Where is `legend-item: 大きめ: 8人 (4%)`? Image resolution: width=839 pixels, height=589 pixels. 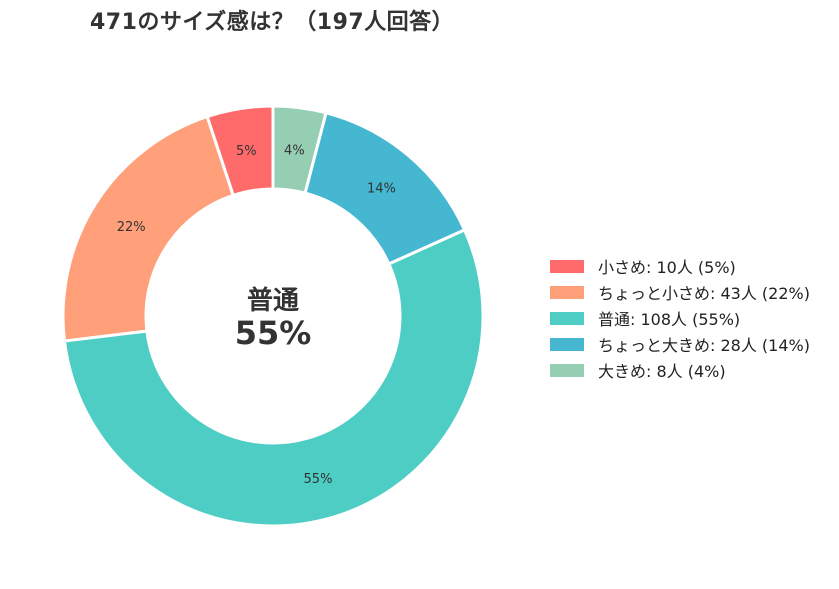 legend-item: 大きめ: 8人 (4%) is located at coordinates (680, 370).